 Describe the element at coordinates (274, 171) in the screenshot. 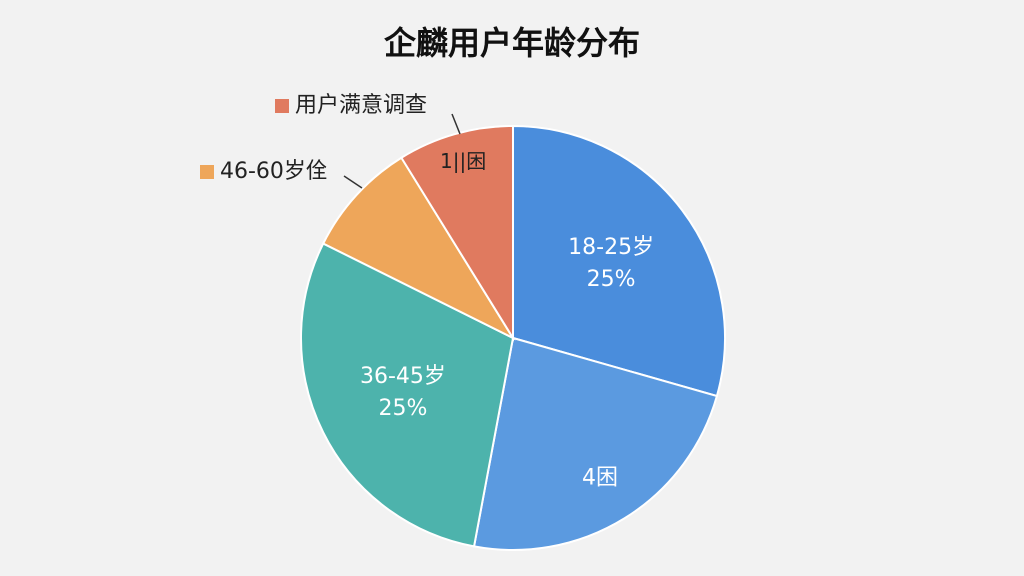

I see `slice-label: 46-60岁佺` at that location.